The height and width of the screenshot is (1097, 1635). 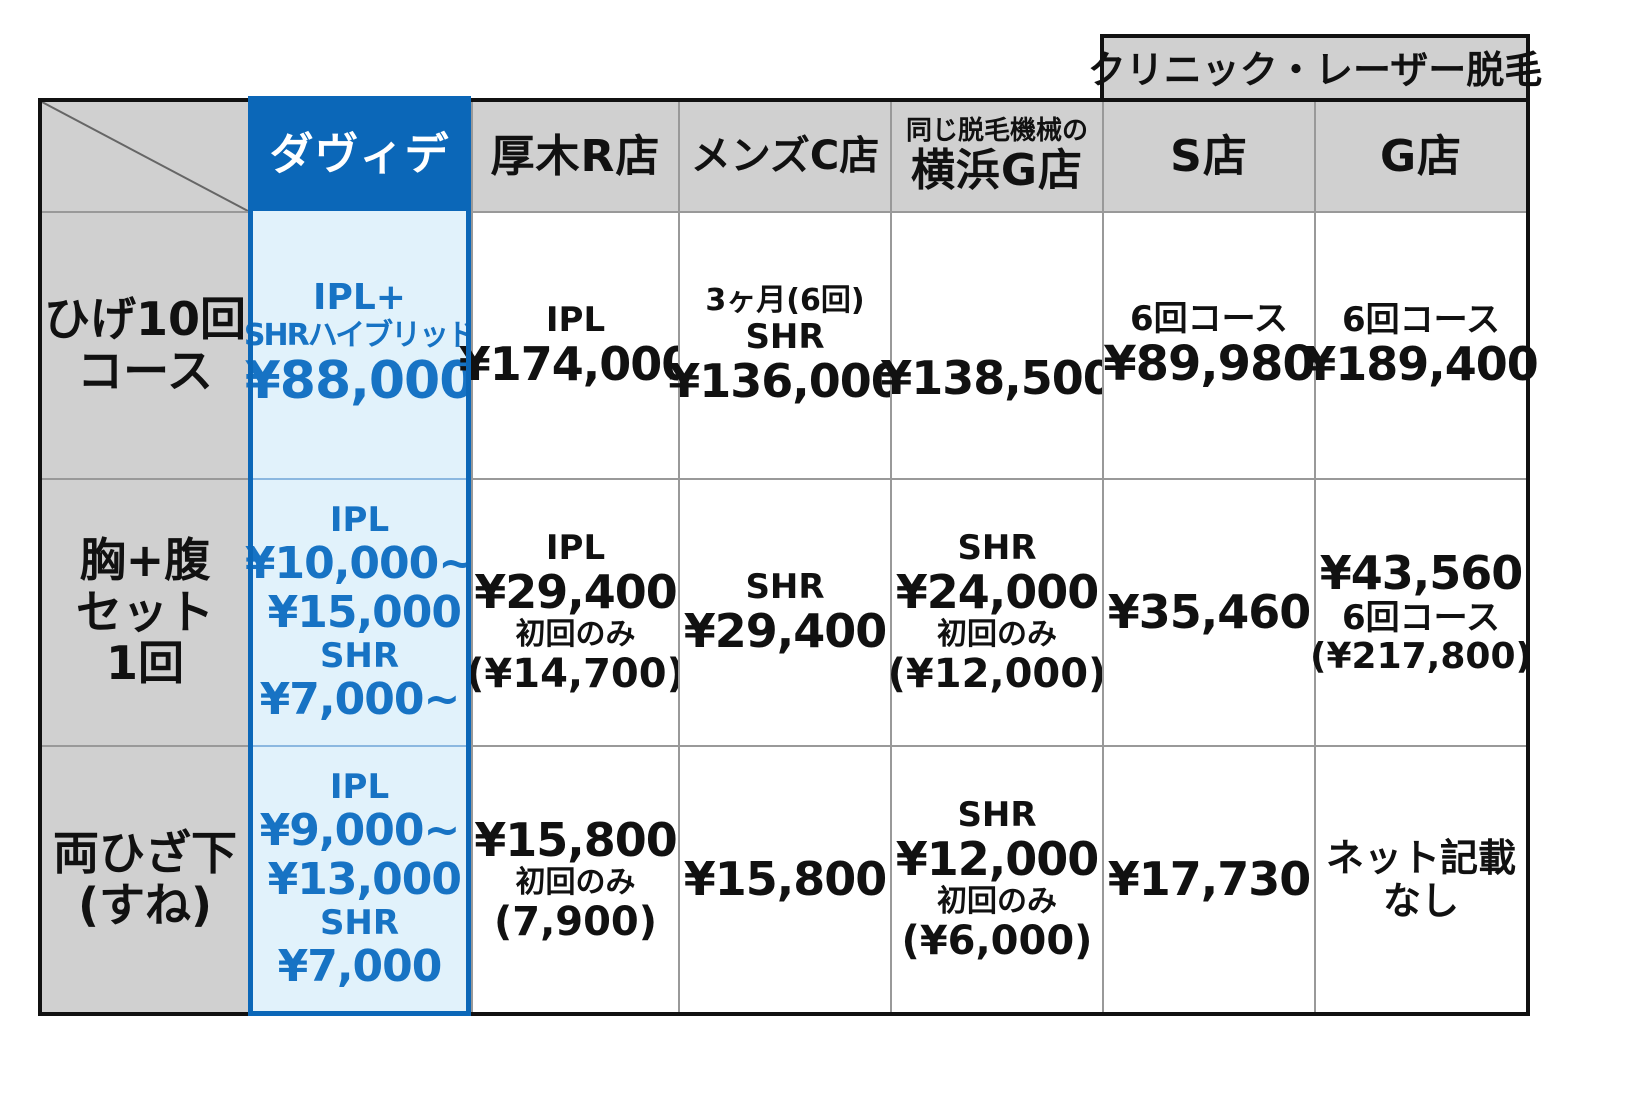 I want to click on cell-price: ¥89,980, so click(x=1209, y=363).